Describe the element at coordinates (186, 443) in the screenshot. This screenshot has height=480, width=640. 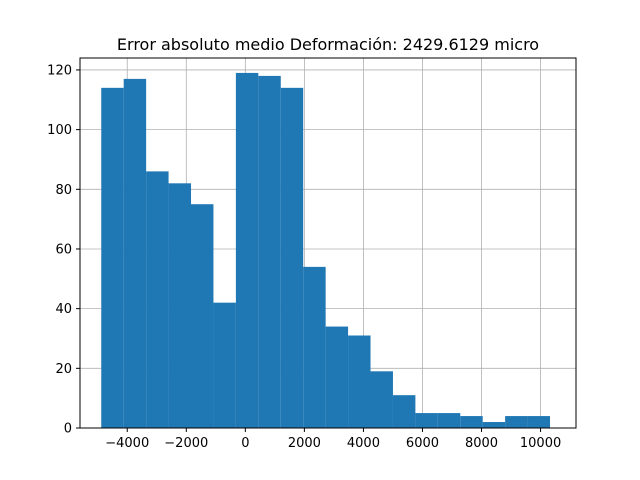
I see `x-tick-label: −2000` at that location.